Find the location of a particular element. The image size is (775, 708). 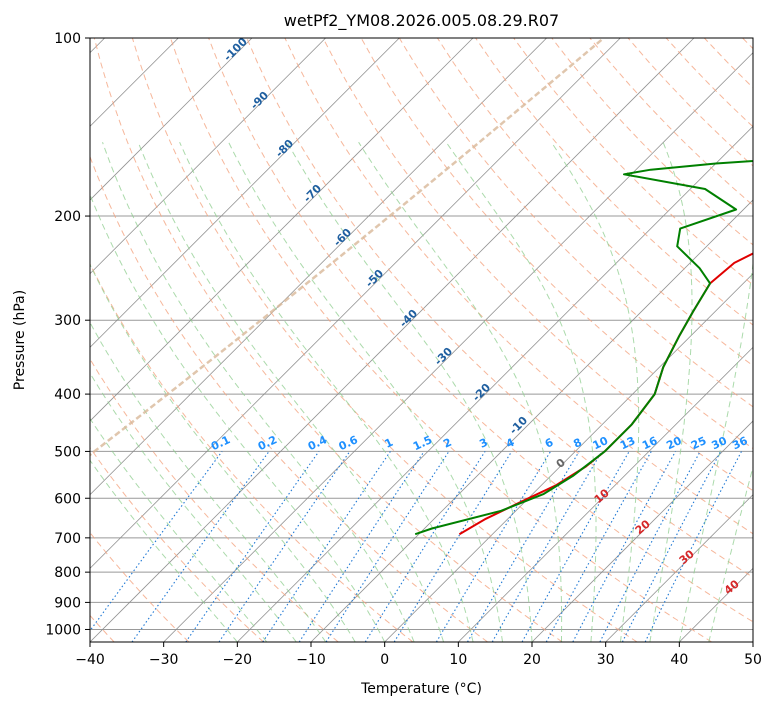

y-tick-label: 100 is located at coordinates (67, 39).